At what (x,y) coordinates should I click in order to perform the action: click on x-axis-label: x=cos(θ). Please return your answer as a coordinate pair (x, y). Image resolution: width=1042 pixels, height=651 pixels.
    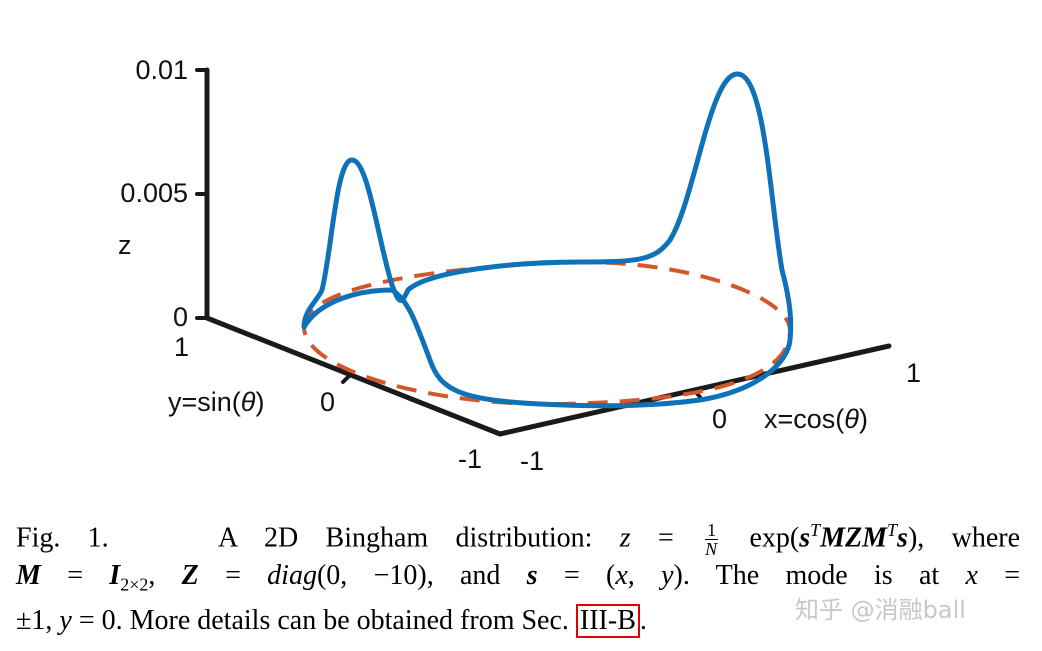
    Looking at the image, I should click on (816, 419).